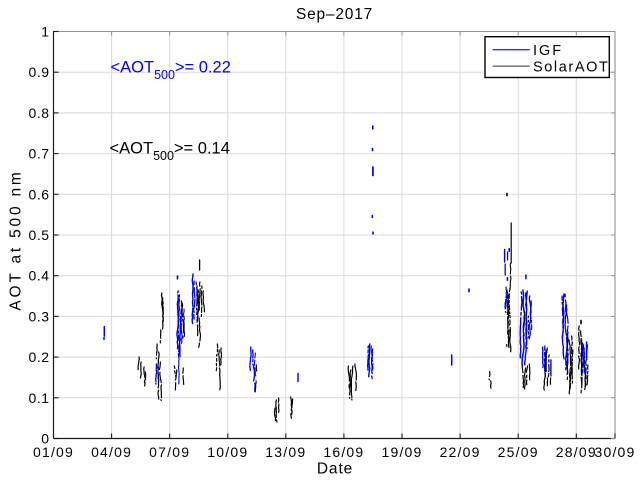 The image size is (640, 480). What do you see at coordinates (614, 452) in the screenshot?
I see `svg-text: 30/09` at bounding box center [614, 452].